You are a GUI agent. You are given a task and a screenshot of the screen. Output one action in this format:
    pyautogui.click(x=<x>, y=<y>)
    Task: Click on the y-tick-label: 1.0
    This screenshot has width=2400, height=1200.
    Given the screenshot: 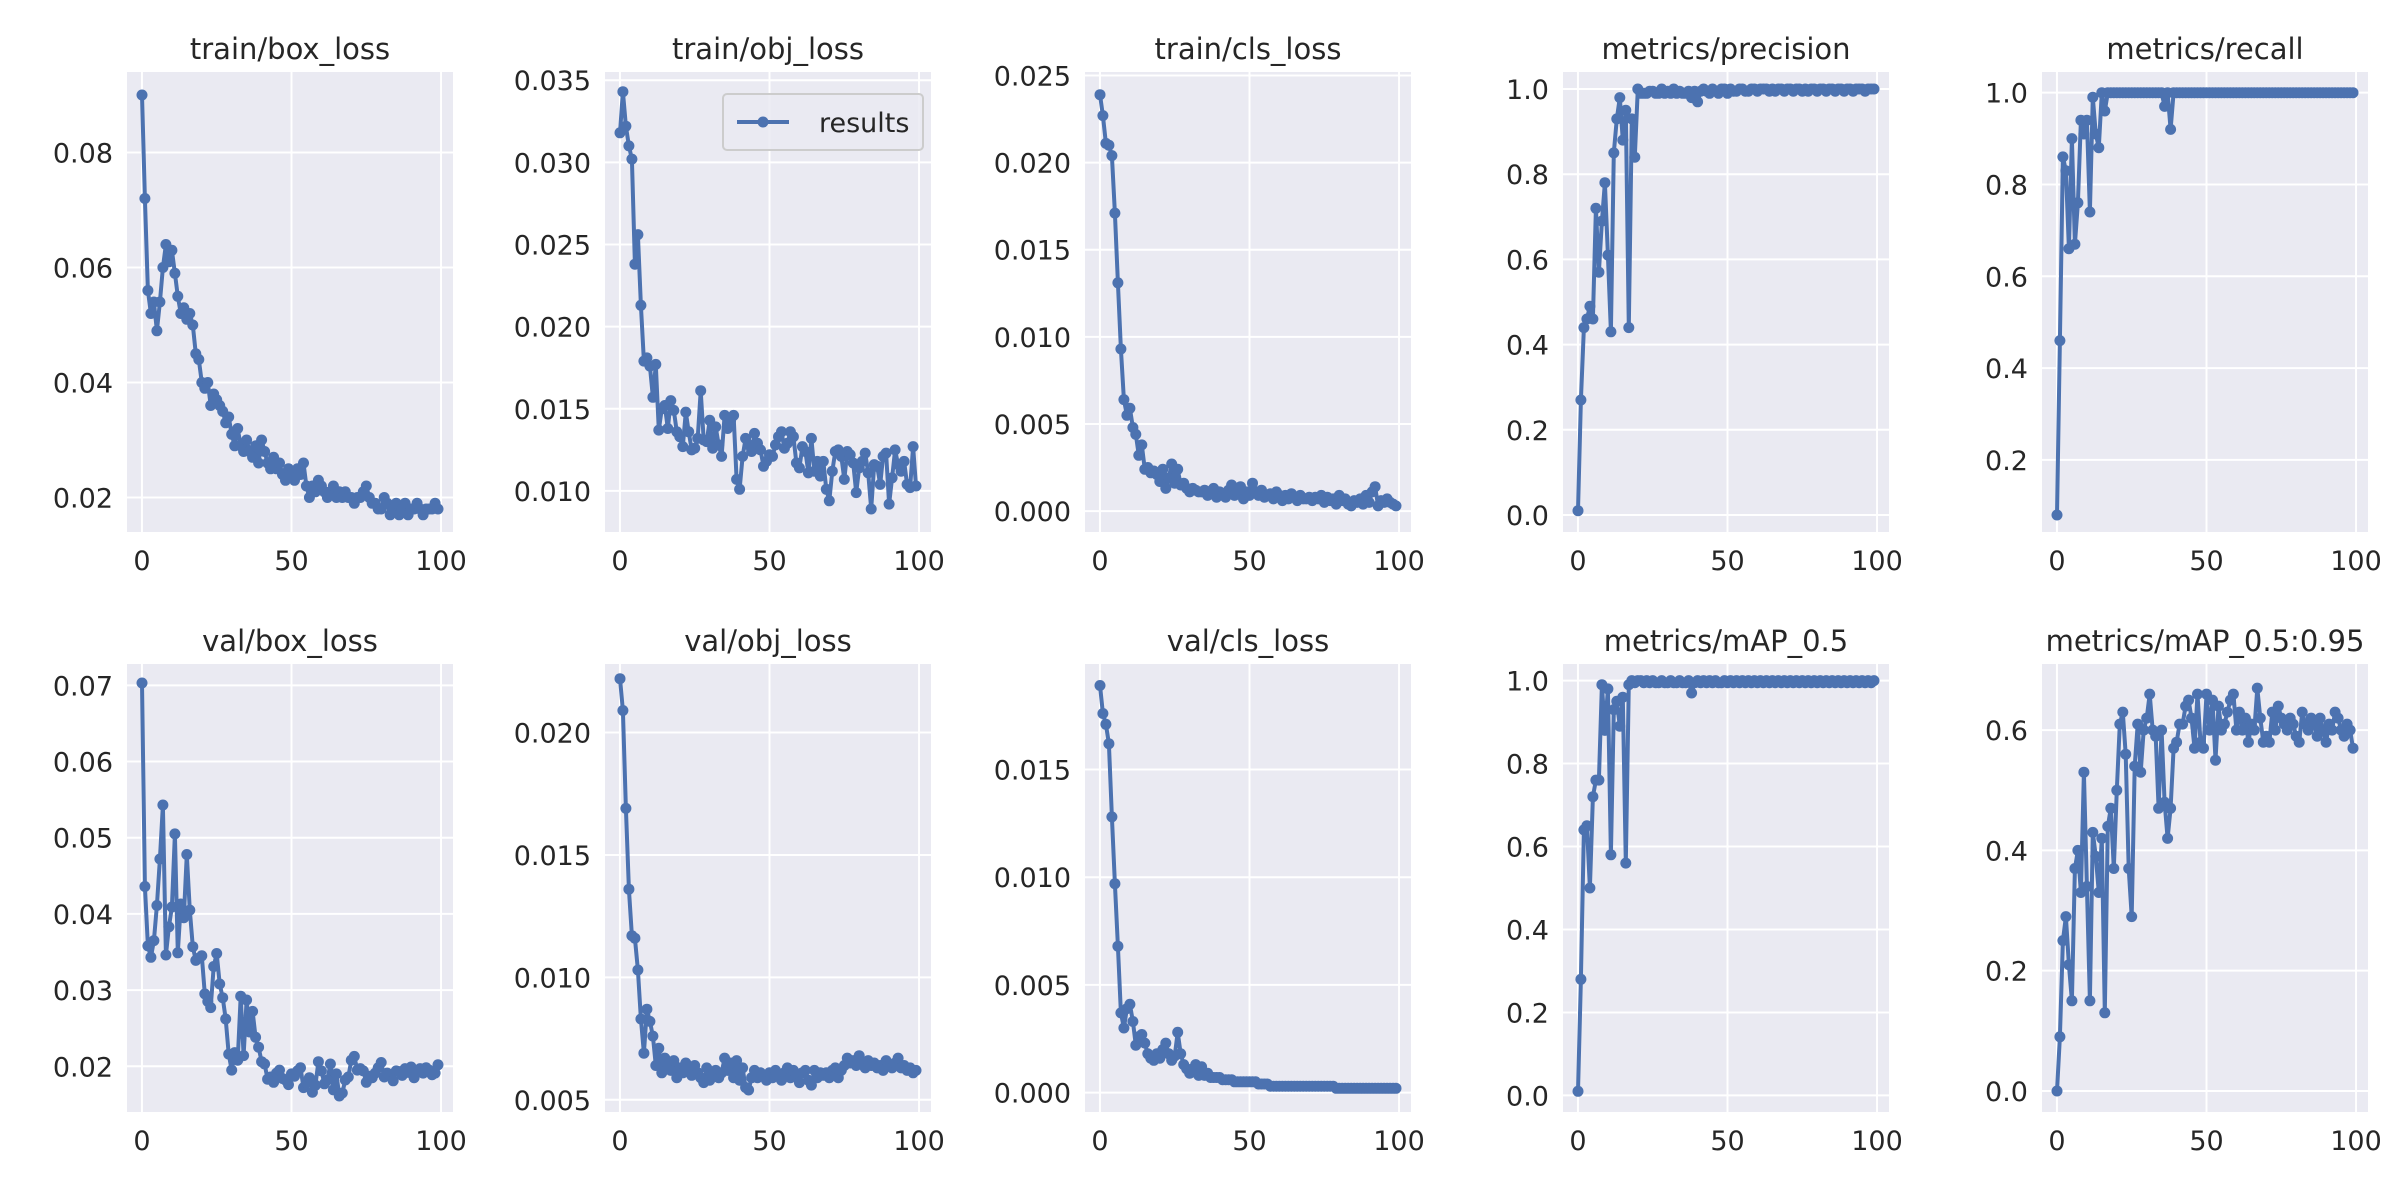 What is the action you would take?
    pyautogui.click(x=1527, y=90)
    